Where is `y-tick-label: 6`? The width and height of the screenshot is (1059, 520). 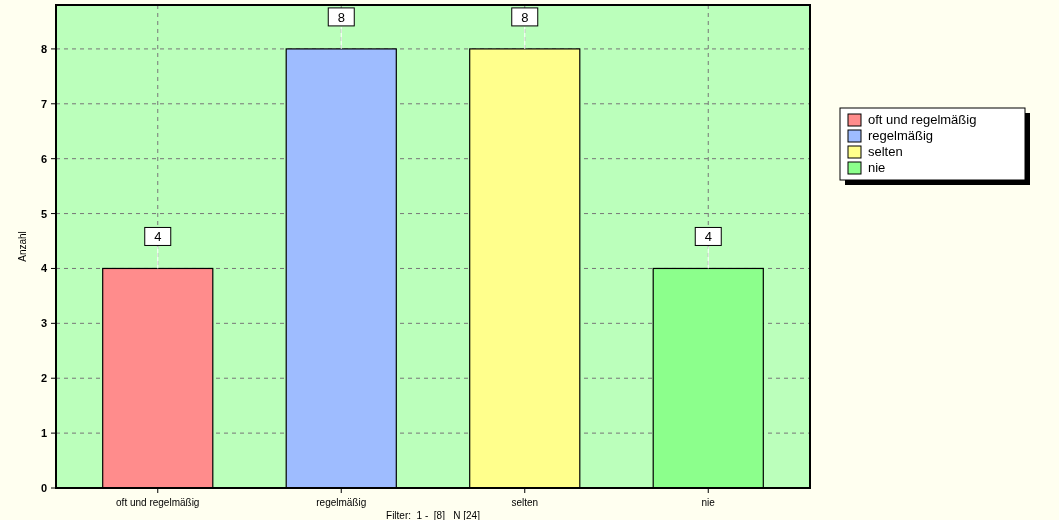
y-tick-label: 6 is located at coordinates (43, 158).